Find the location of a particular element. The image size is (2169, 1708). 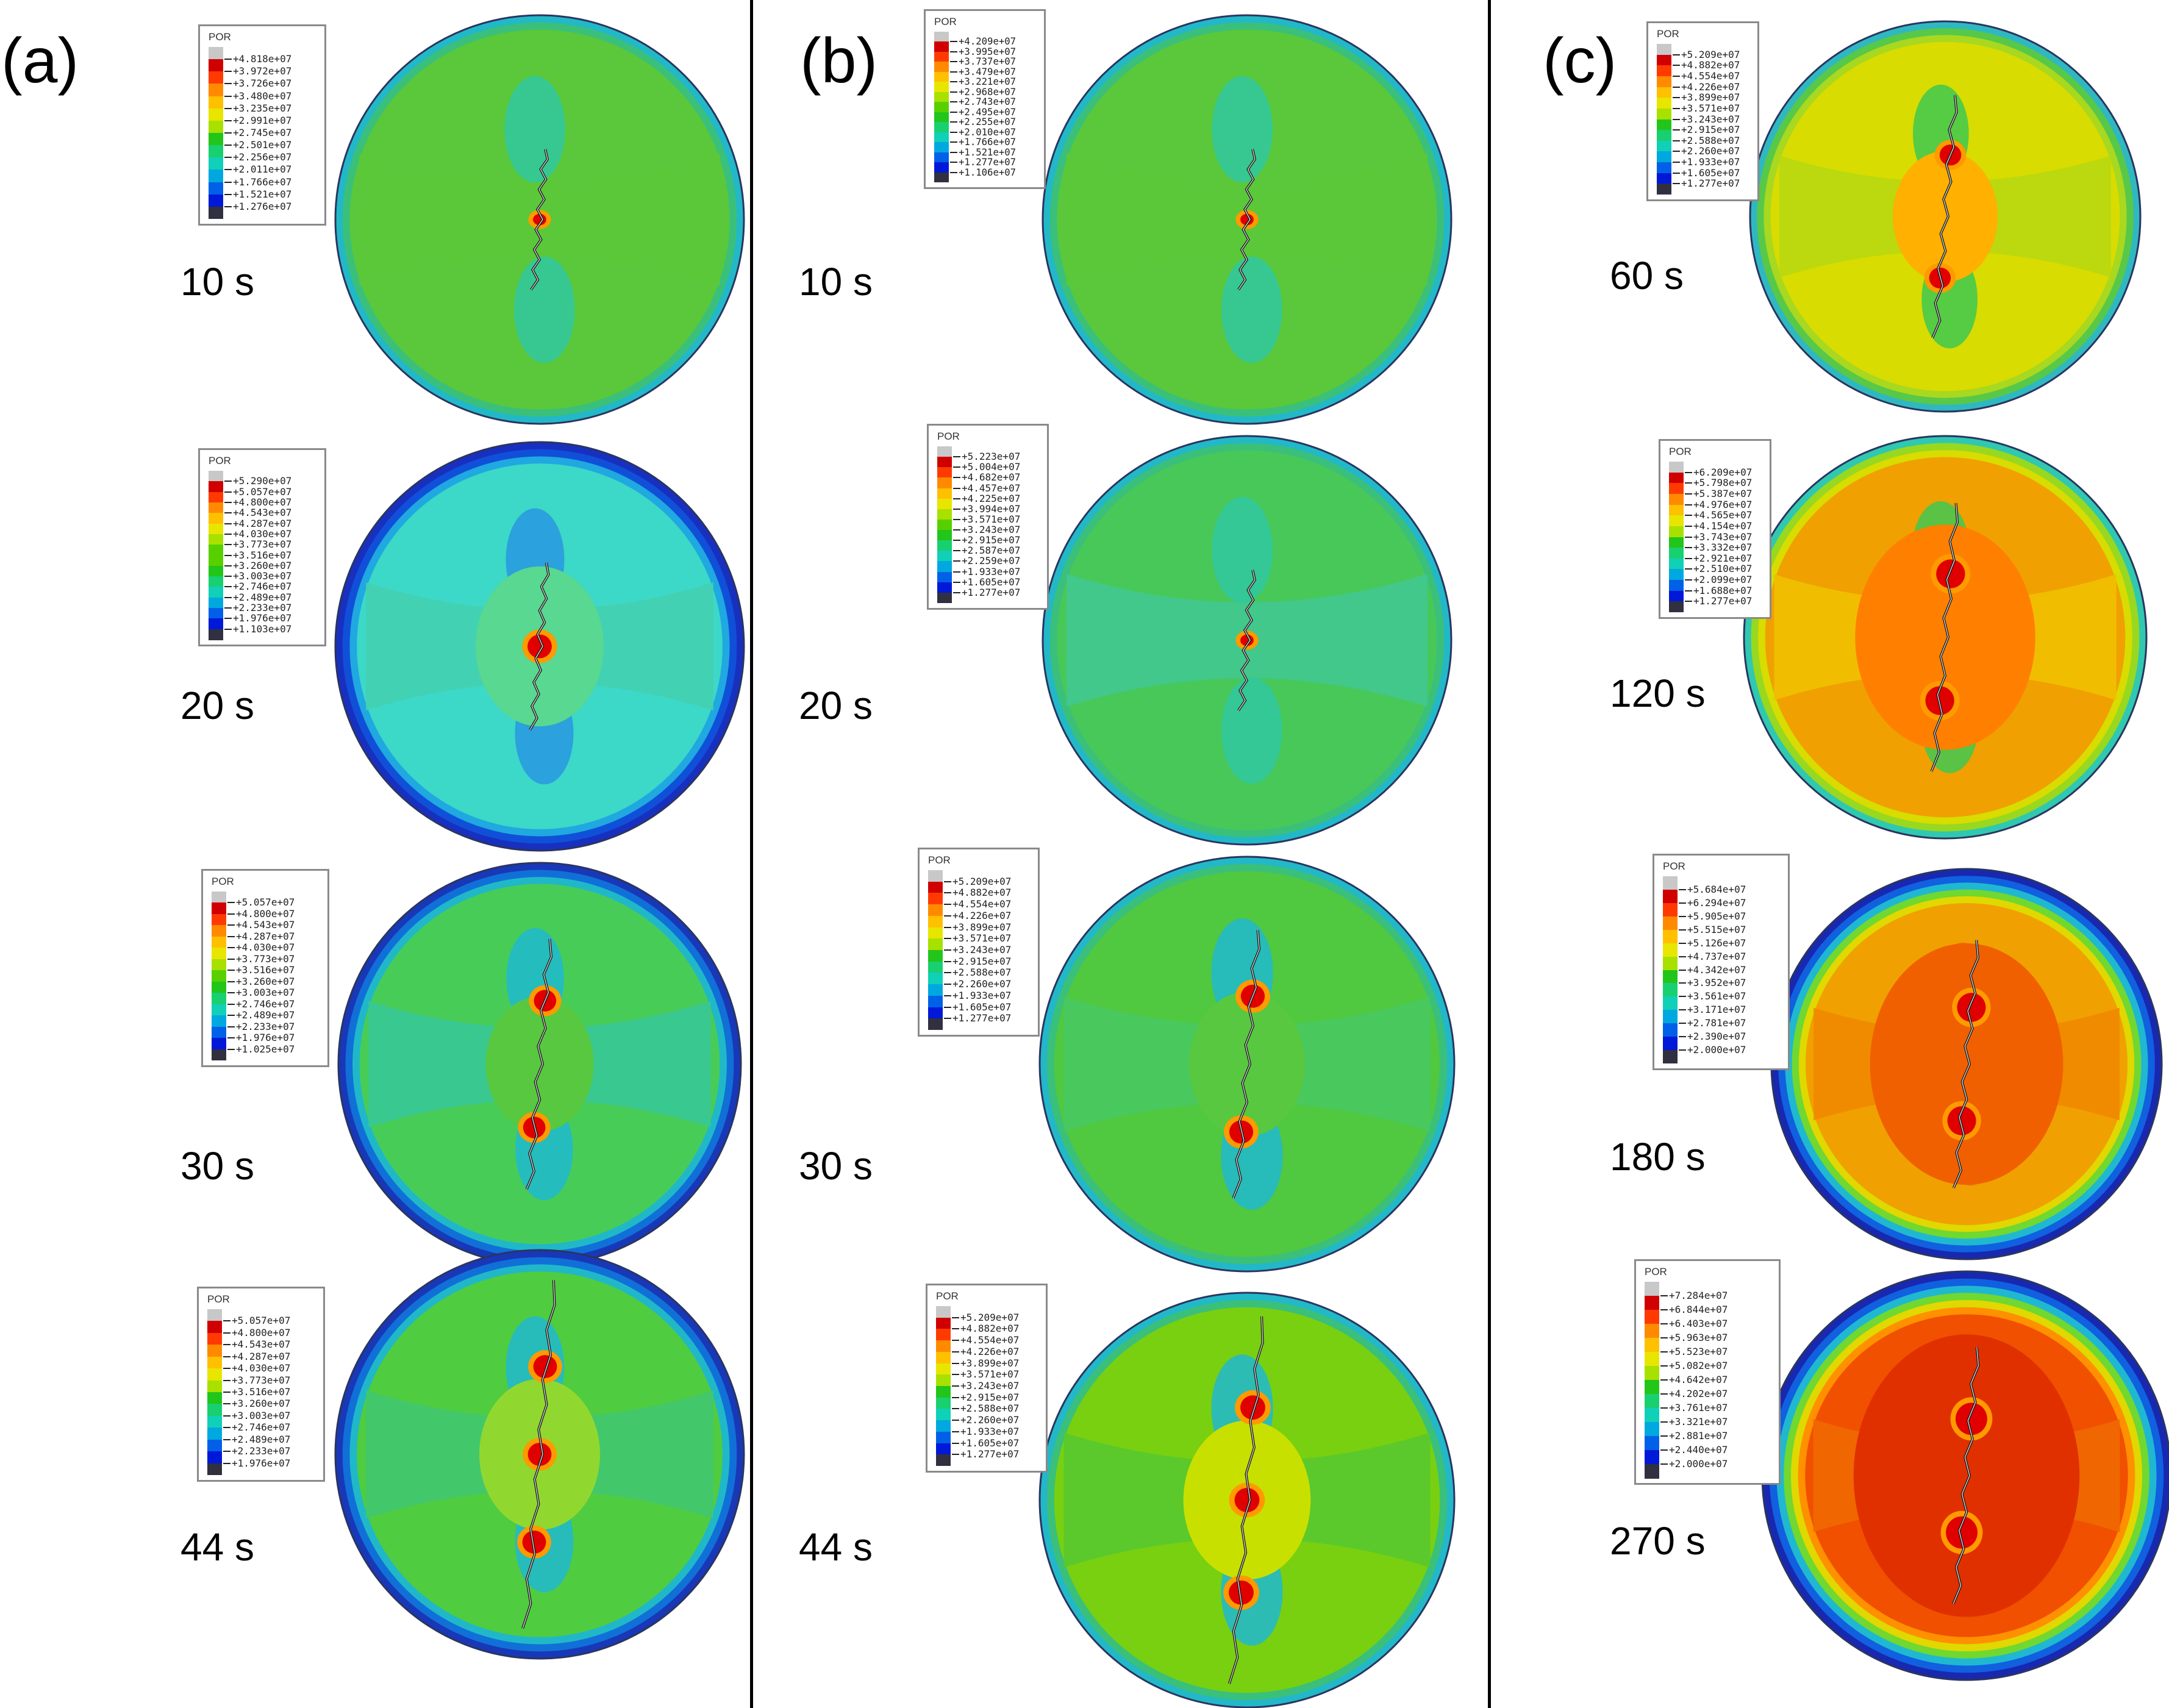

legend-value: +3.243e+07 is located at coordinates (991, 530).